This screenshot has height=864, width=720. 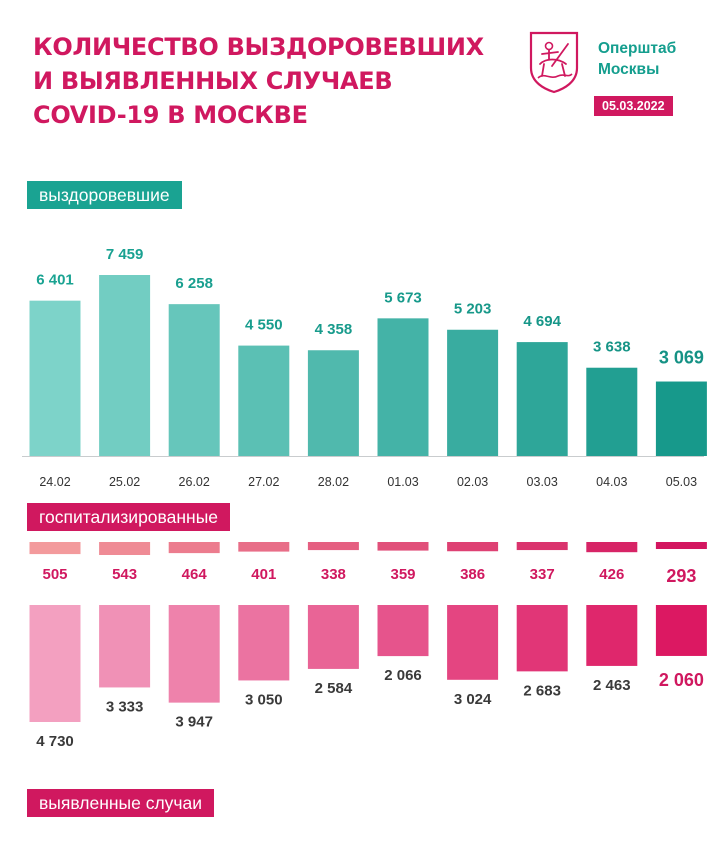 What do you see at coordinates (263, 482) in the screenshot?
I see `x-tick-27.02: 27.02` at bounding box center [263, 482].